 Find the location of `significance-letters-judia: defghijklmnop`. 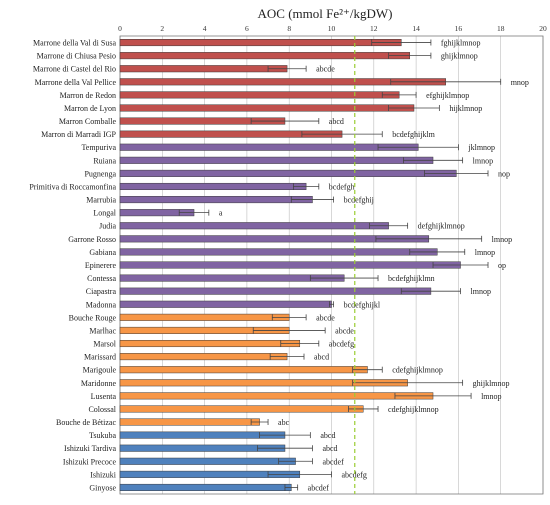

significance-letters-judia: defghijklmnop is located at coordinates (441, 226).